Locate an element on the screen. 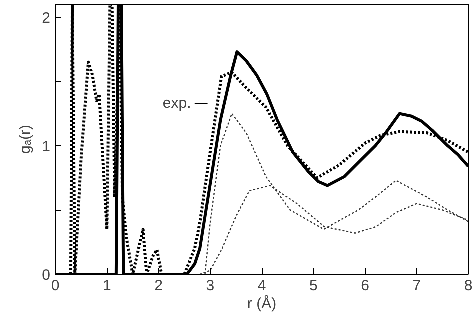  y-tick-label: 1 is located at coordinates (46, 147).